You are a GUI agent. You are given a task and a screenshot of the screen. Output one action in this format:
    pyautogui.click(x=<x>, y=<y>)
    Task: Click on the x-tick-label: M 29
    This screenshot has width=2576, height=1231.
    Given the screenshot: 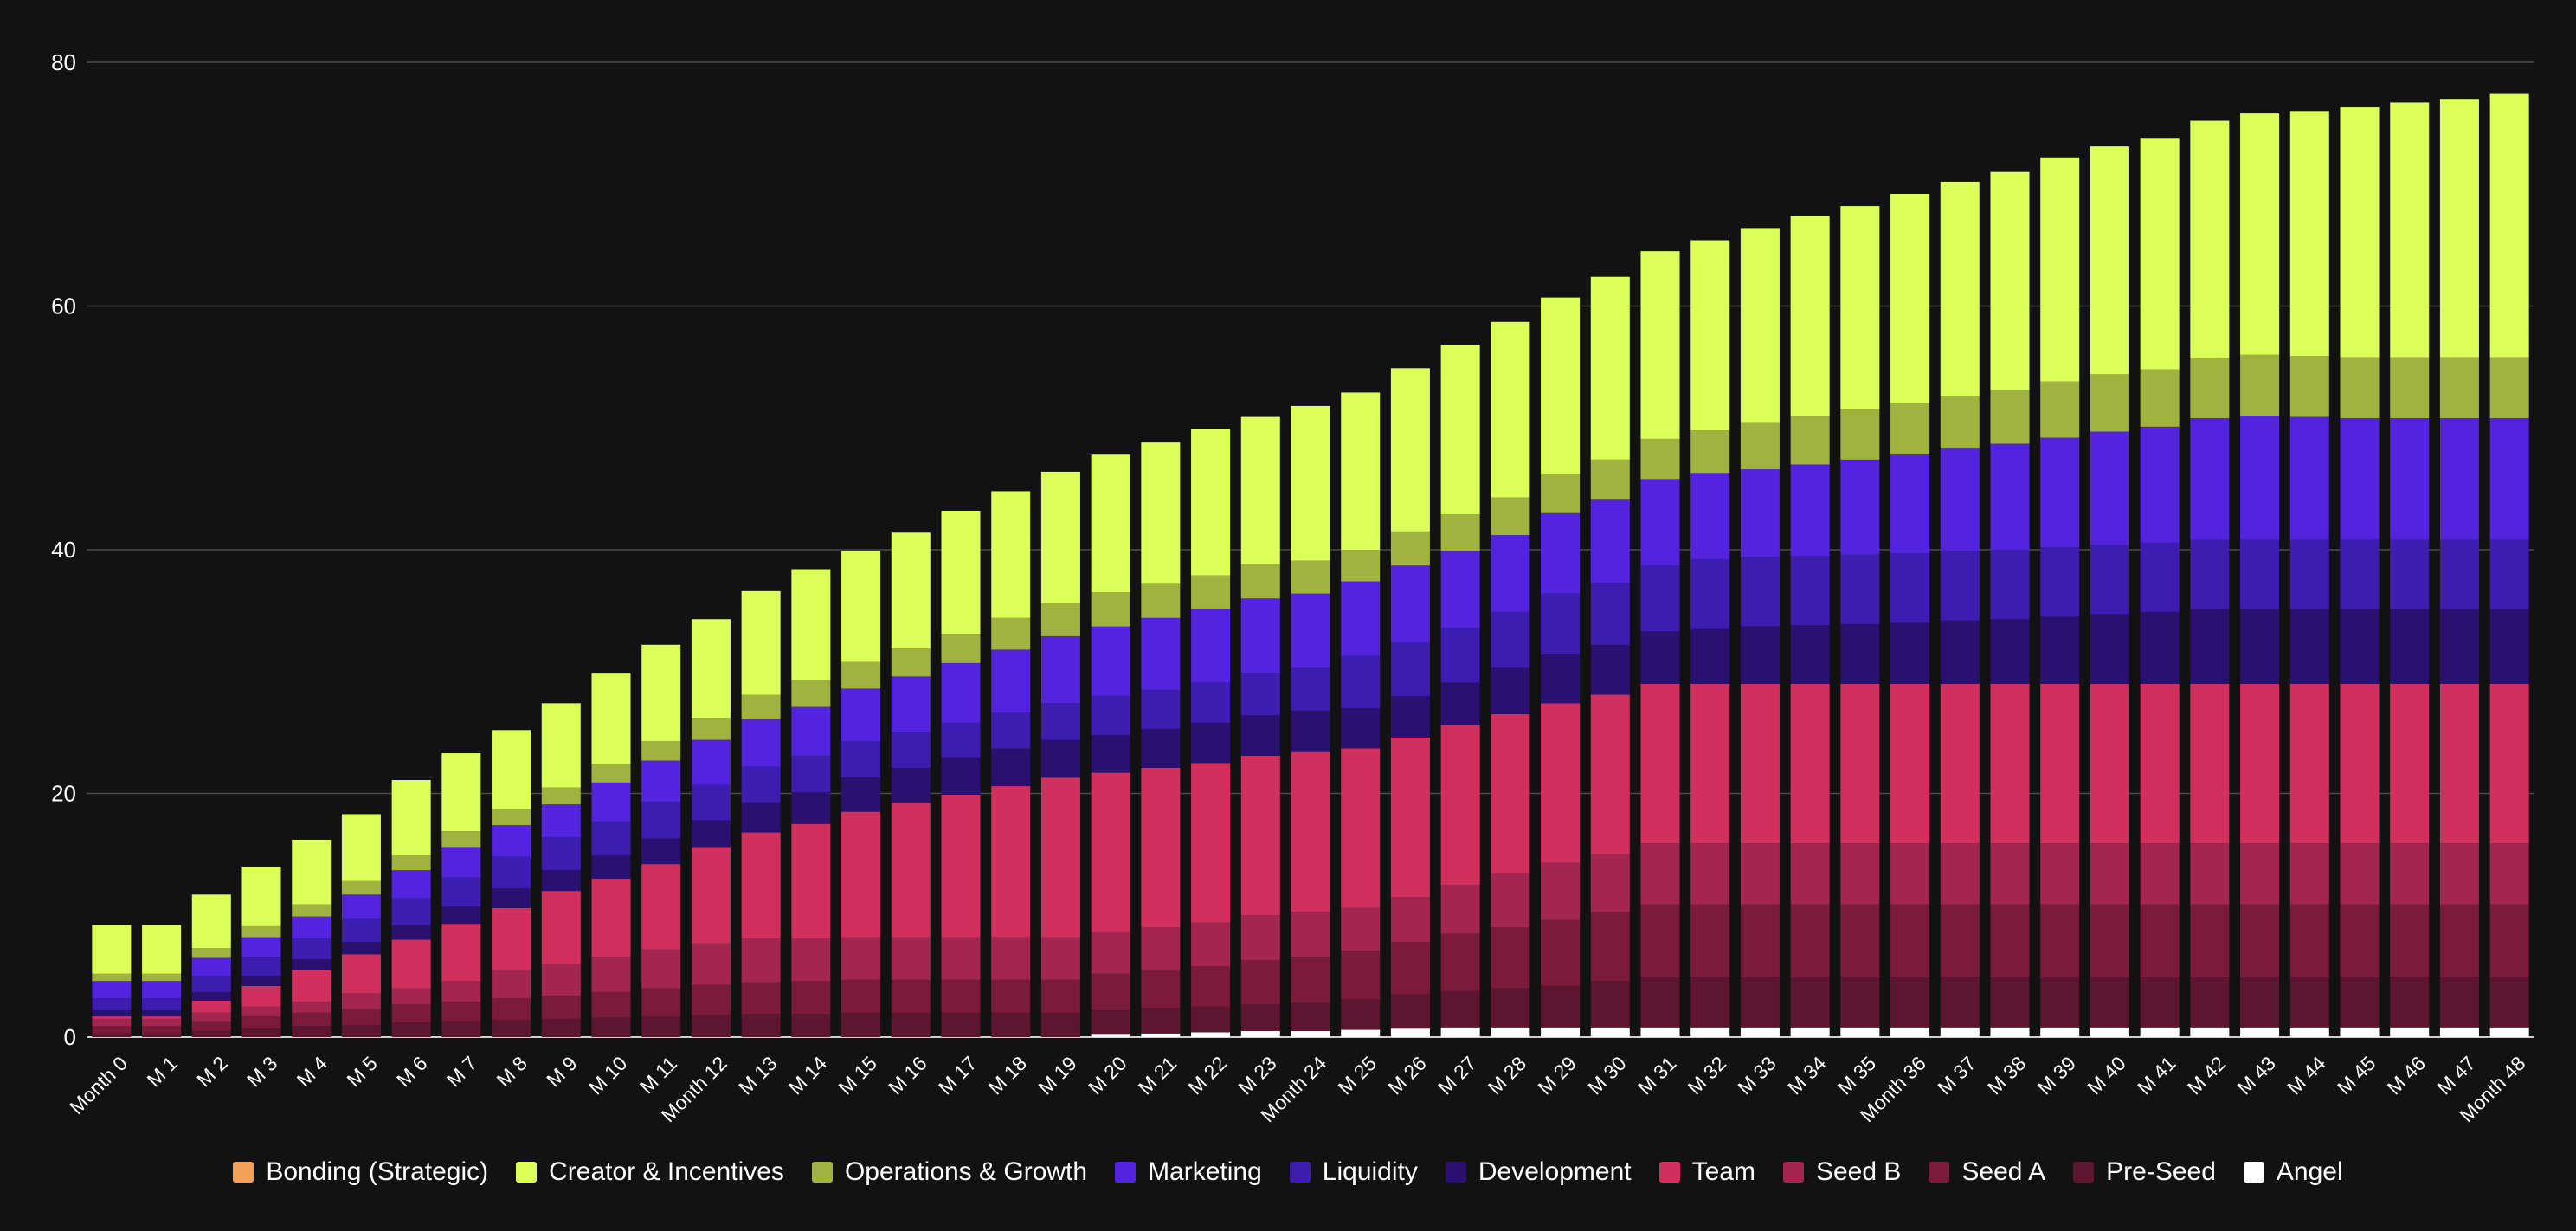 What is the action you would take?
    pyautogui.click(x=1557, y=1075)
    